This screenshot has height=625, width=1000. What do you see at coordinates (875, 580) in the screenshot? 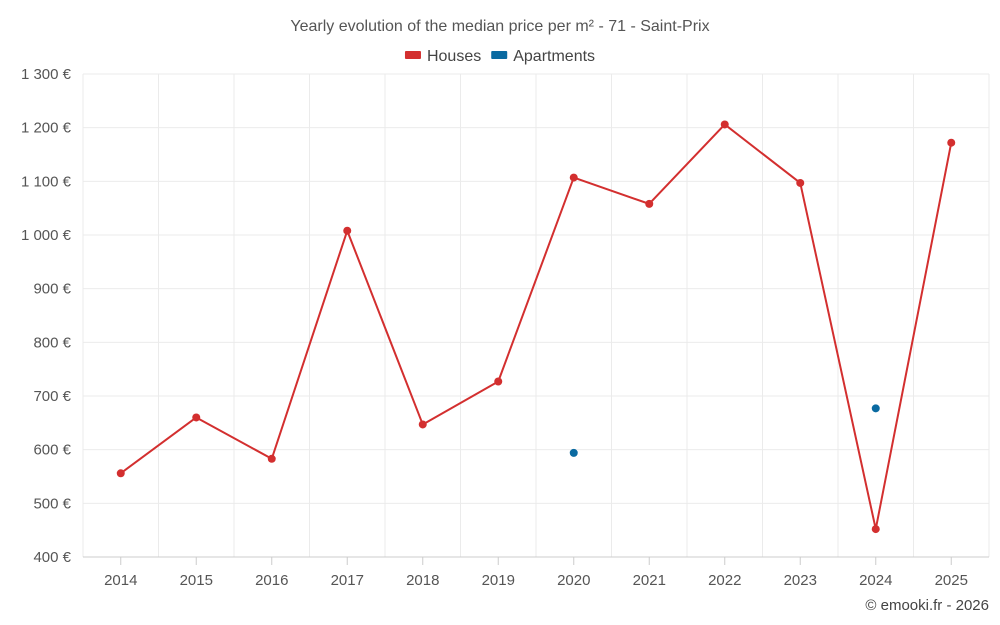
I see `x-tick-label: 2024` at bounding box center [875, 580].